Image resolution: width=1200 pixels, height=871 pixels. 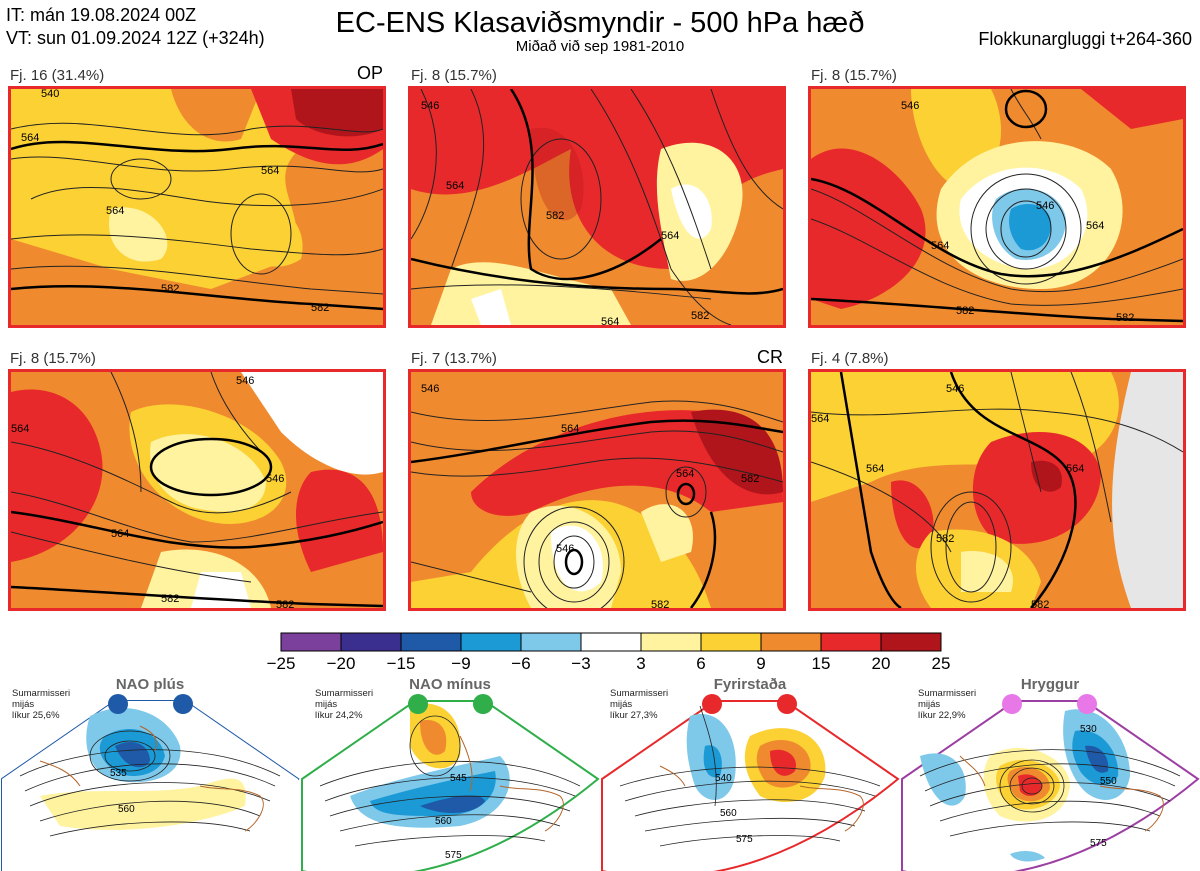 What do you see at coordinates (1108, 781) in the screenshot?
I see `contour-label: 550` at bounding box center [1108, 781].